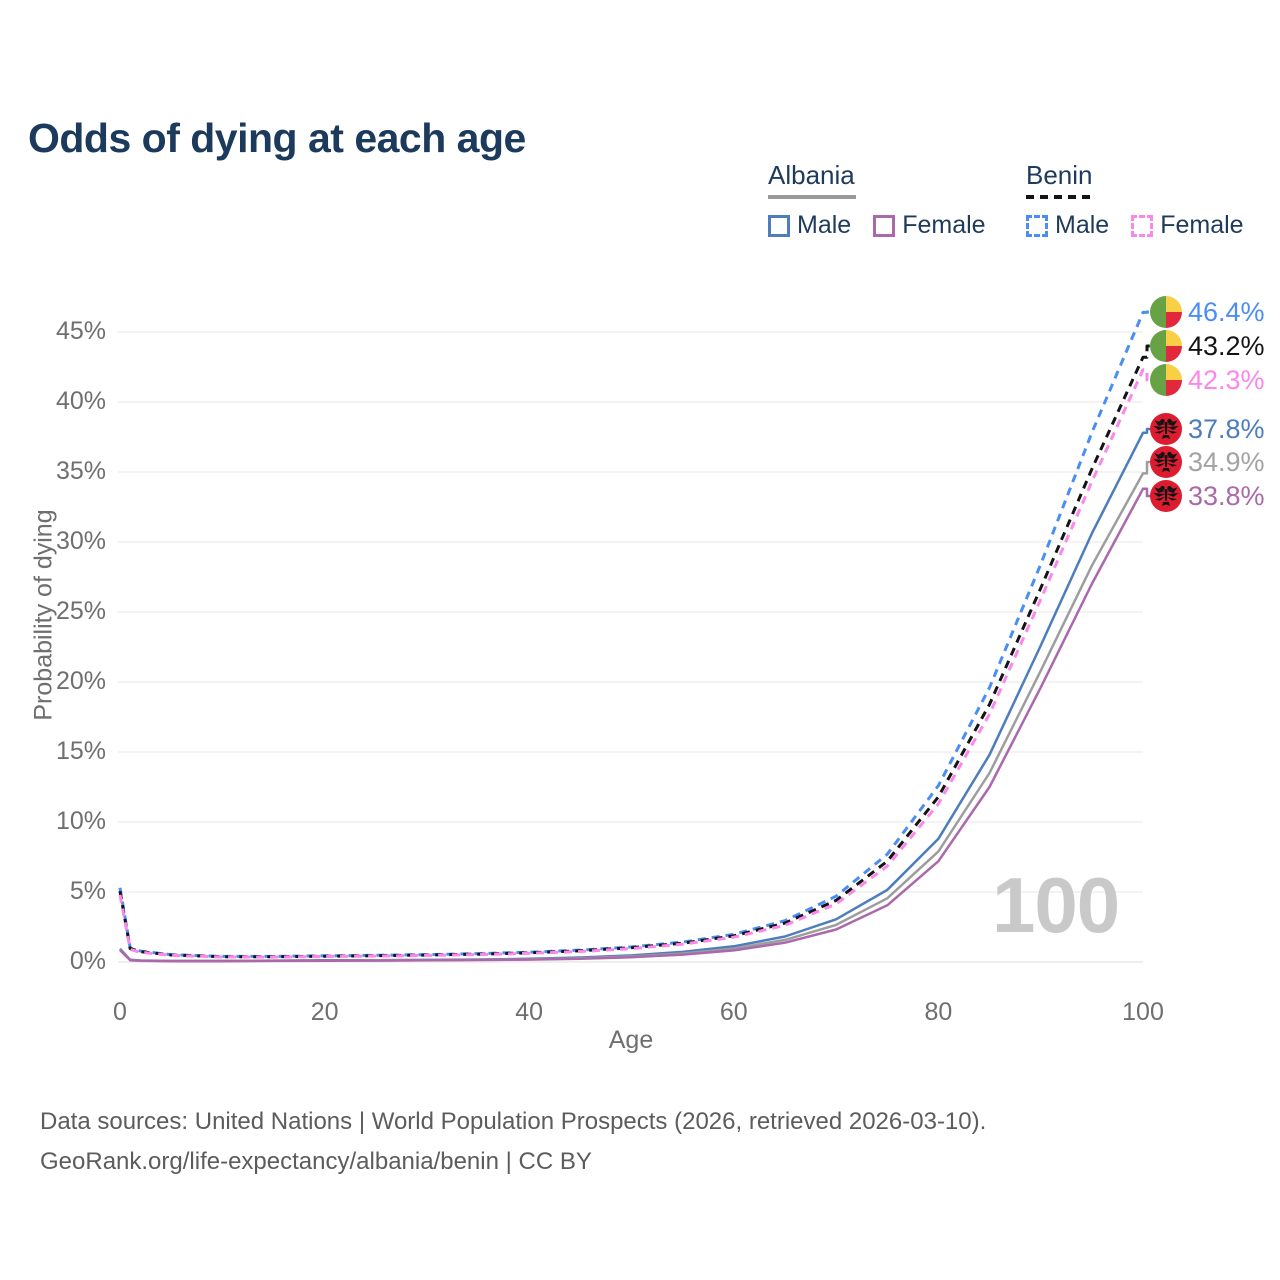 This screenshot has height=1280, width=1280. I want to click on y-tick-label: 40%, so click(80, 401).